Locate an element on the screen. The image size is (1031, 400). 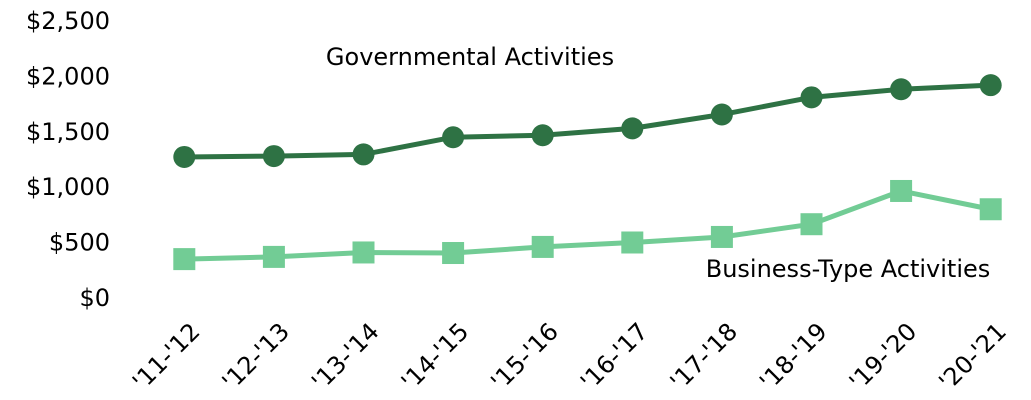
x-tick-label: '20-'21 is located at coordinates (972, 356).